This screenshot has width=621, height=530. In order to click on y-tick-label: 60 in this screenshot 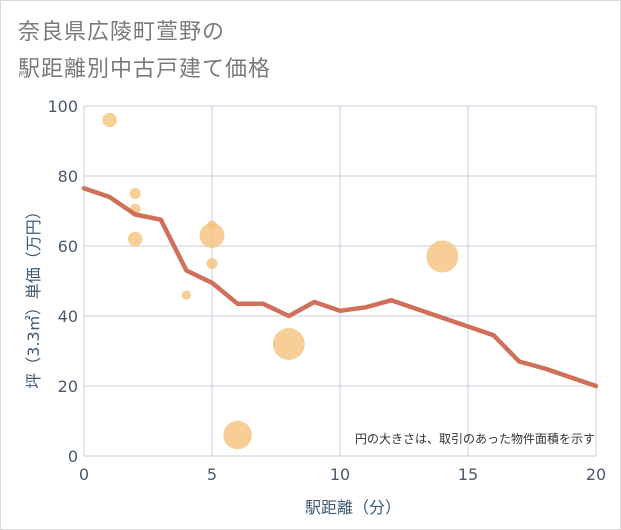, I will do `click(68, 246)`.